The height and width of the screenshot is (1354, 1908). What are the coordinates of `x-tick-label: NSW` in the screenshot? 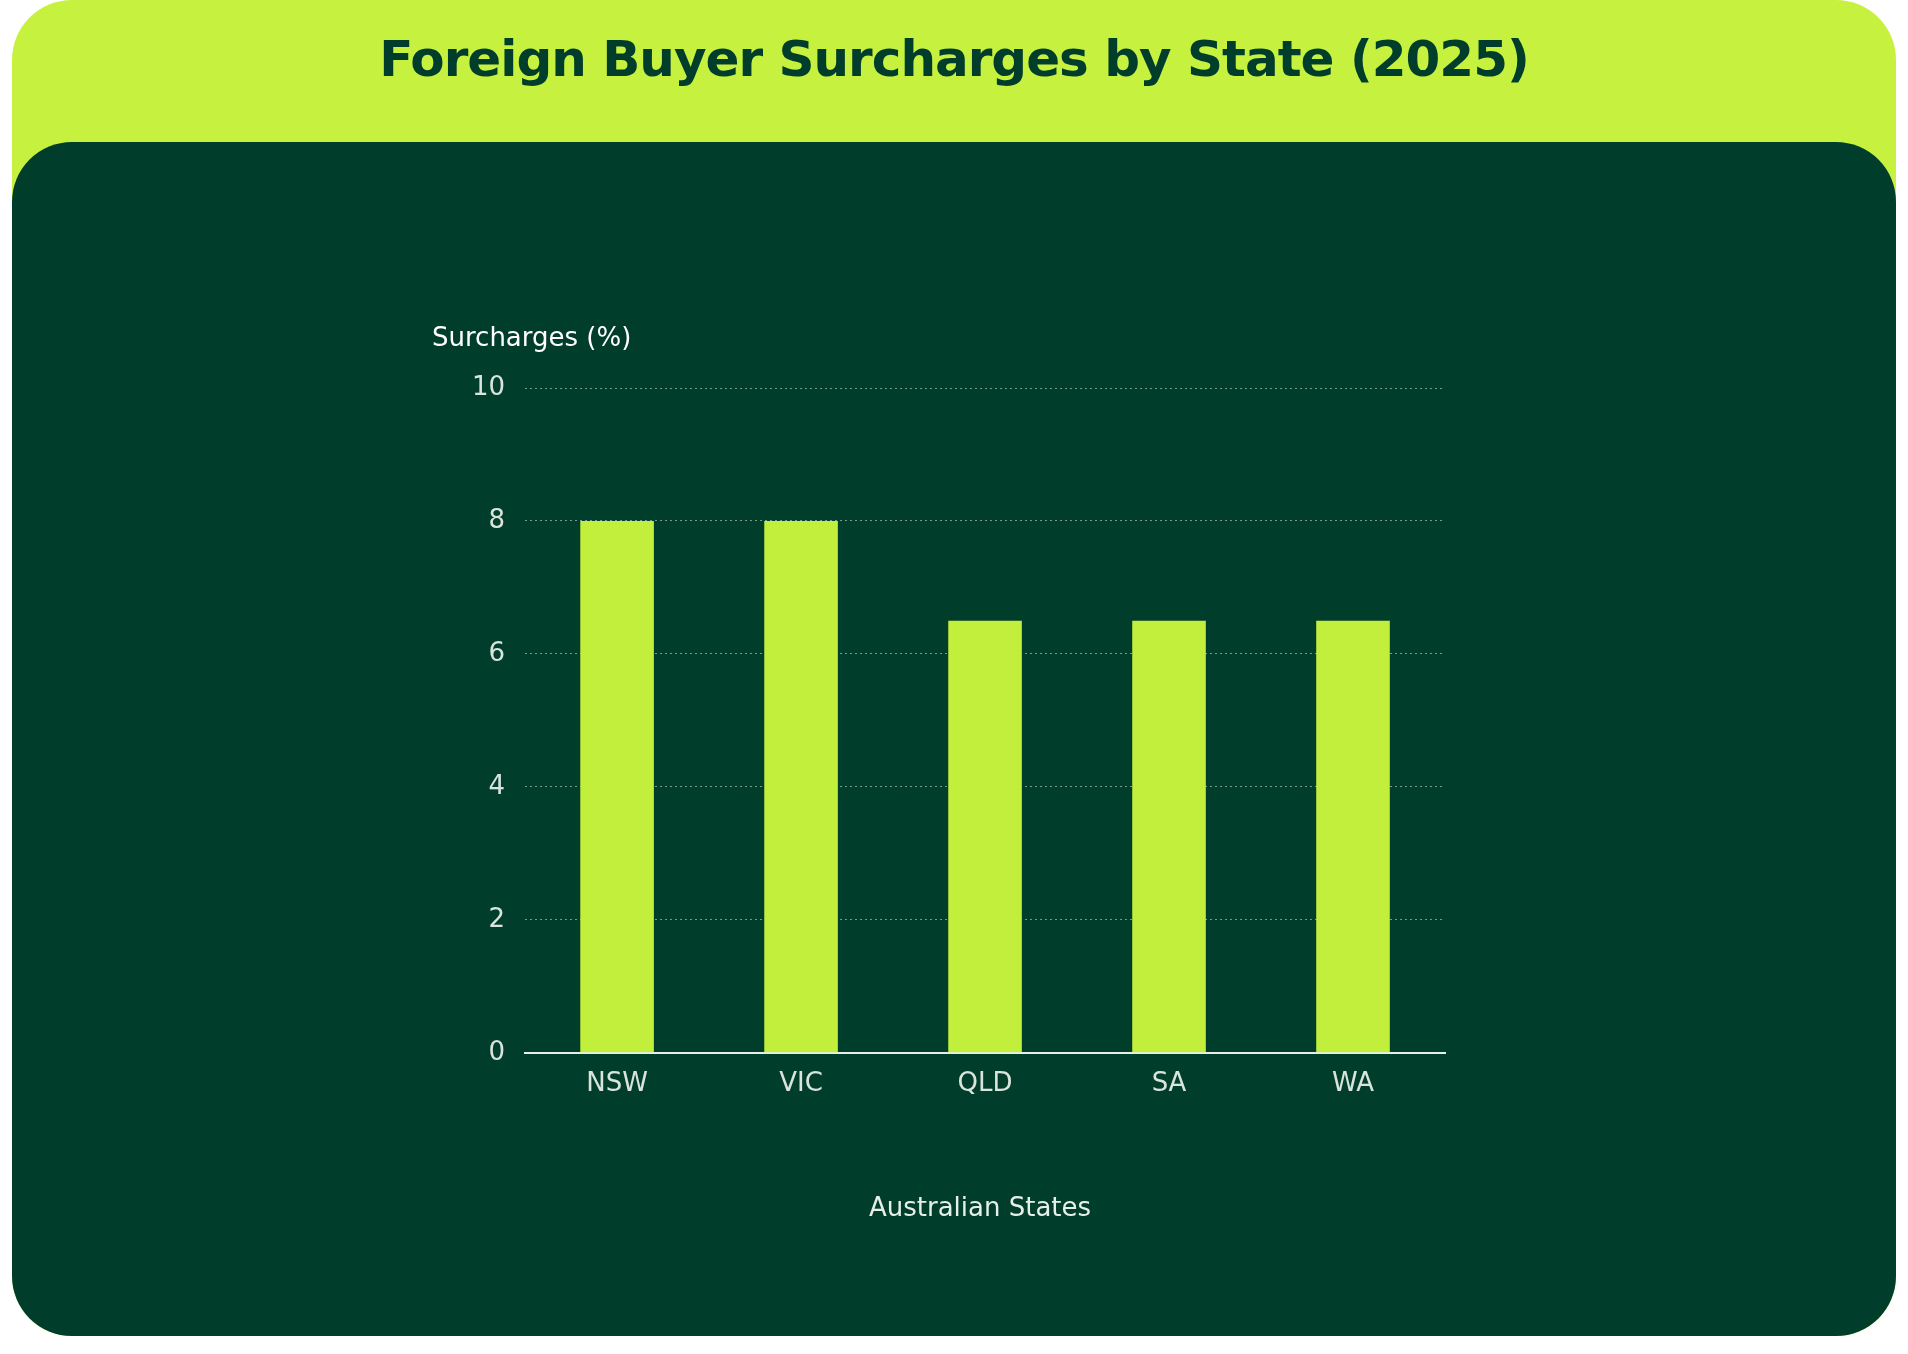 It's located at (617, 1082).